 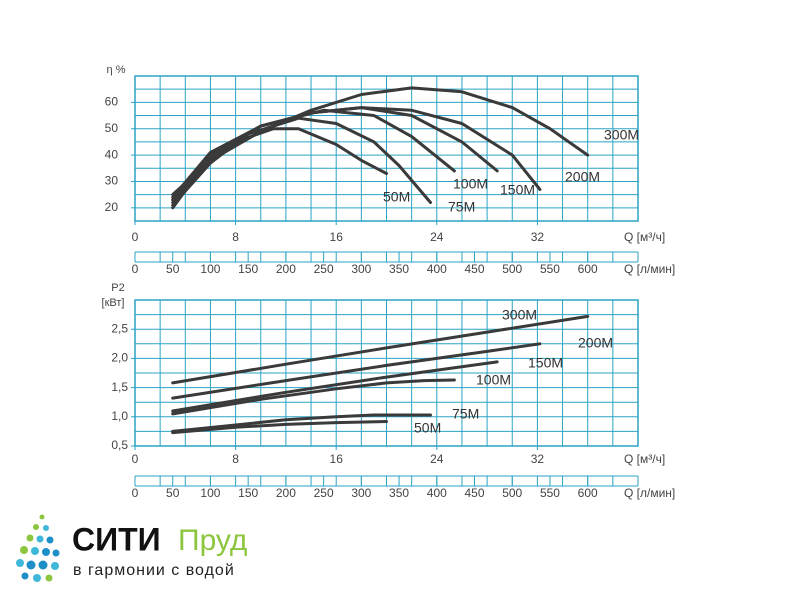 What do you see at coordinates (154, 570) in the screenshot?
I see `logo-tagline: в гармонии с водой` at bounding box center [154, 570].